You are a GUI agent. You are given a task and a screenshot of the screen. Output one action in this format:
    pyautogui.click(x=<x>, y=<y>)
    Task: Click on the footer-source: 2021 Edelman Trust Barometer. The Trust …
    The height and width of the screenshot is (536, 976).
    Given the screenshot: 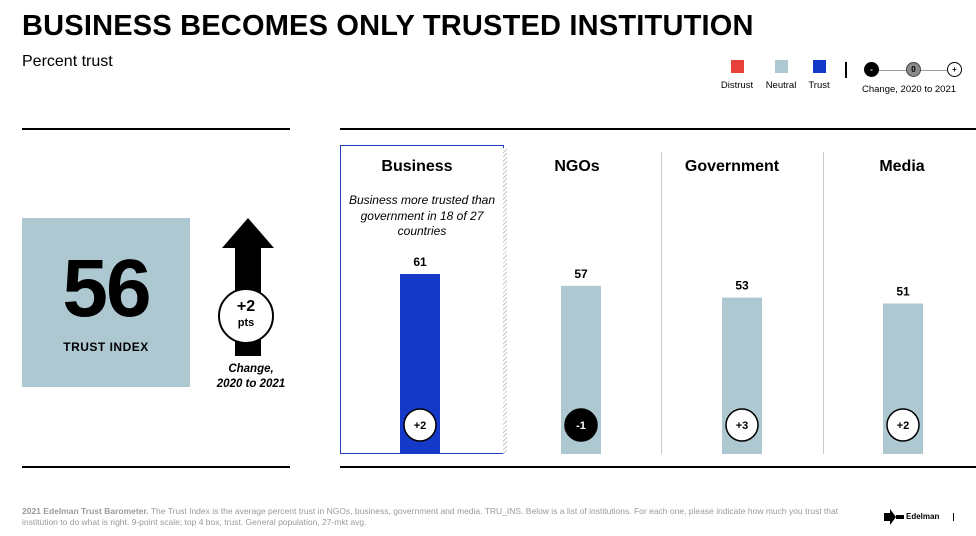 What is the action you would take?
    pyautogui.click(x=437, y=517)
    